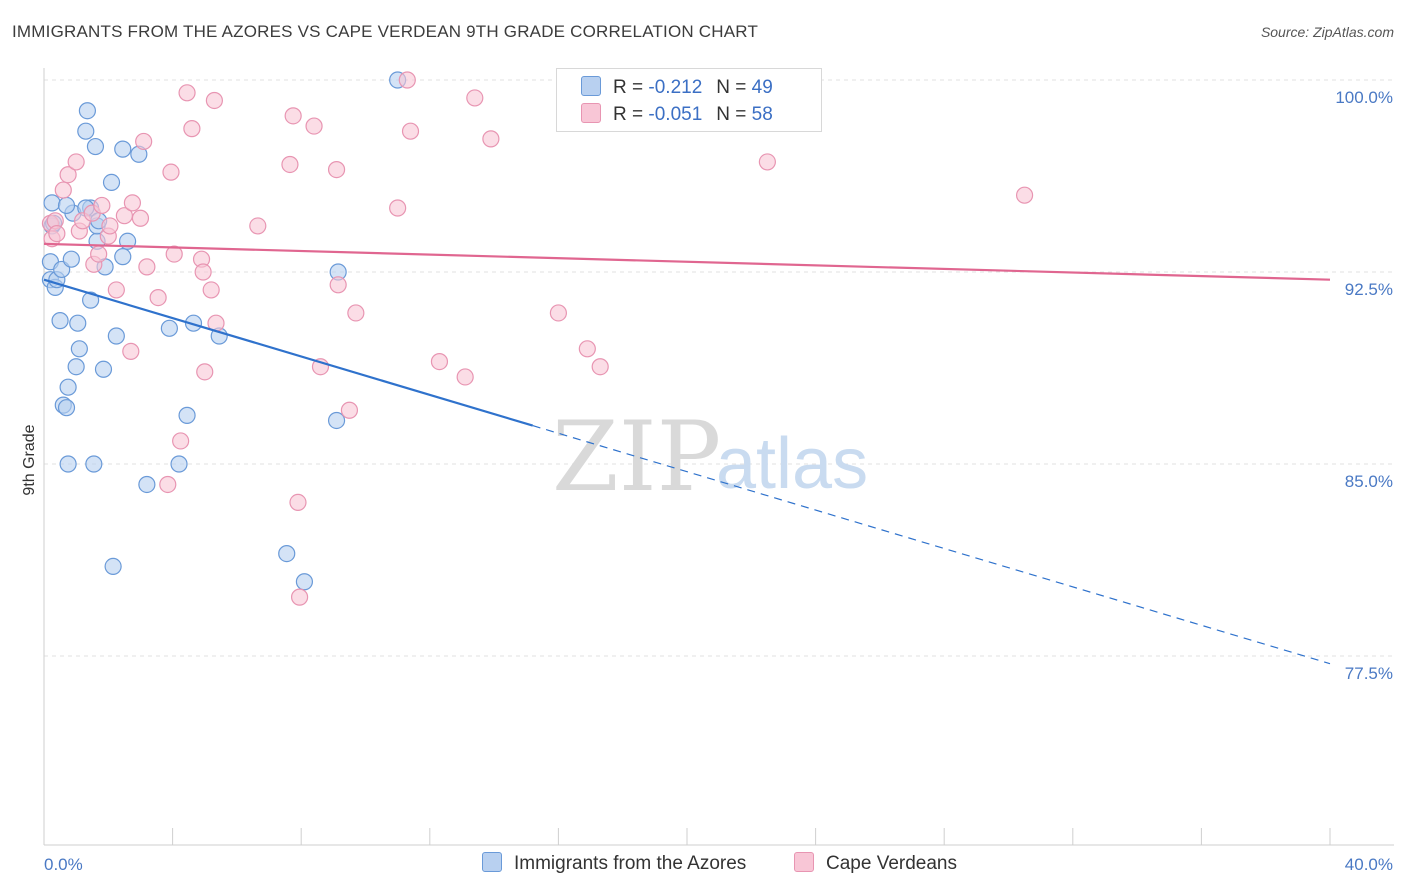 This screenshot has width=1406, height=892. Describe the element at coordinates (675, 114) in the screenshot. I see `legend-r-value: -0.051` at that location.